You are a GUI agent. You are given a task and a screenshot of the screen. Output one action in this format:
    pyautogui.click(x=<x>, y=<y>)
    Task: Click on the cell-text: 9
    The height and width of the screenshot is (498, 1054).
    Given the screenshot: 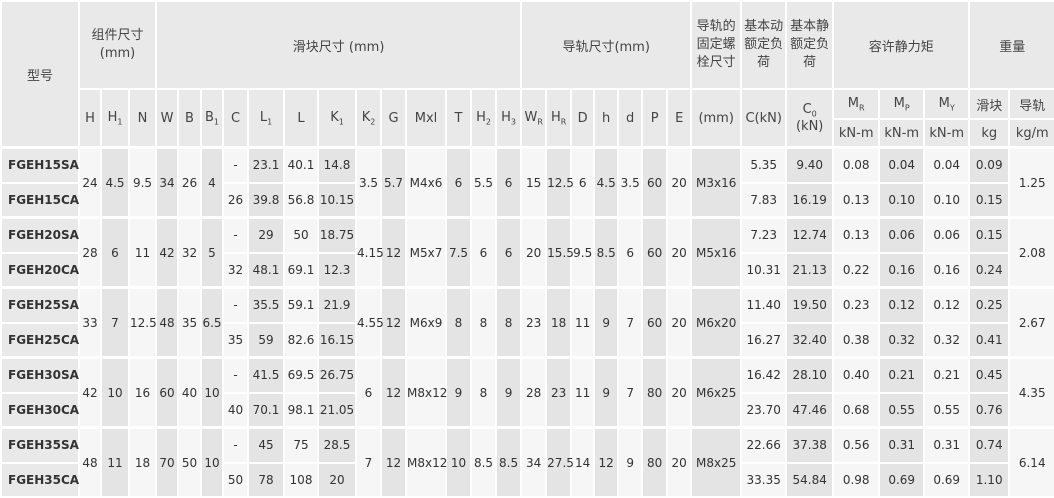 What is the action you would take?
    pyautogui.click(x=508, y=392)
    